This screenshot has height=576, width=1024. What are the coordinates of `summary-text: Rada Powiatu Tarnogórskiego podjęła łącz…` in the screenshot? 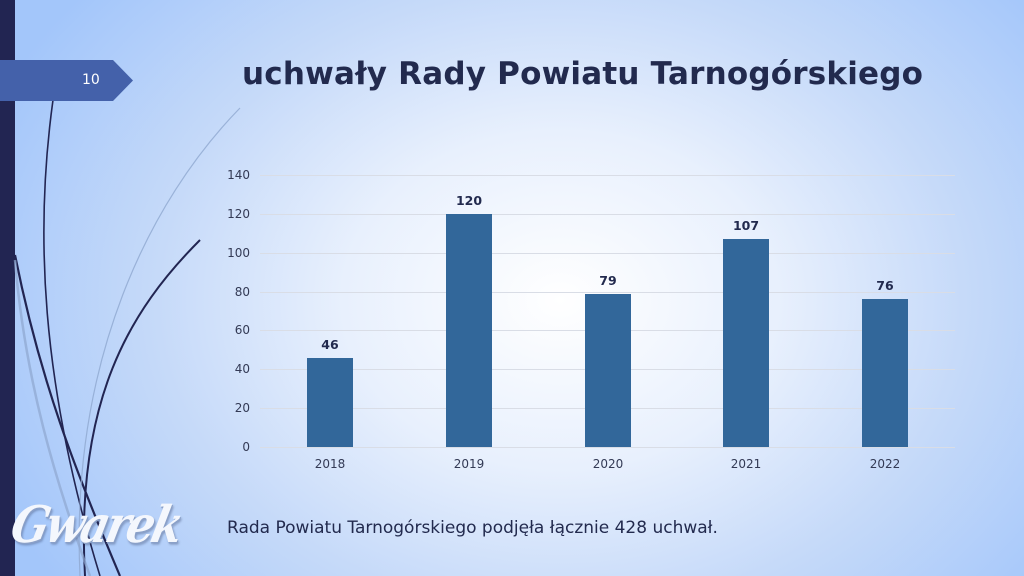 It's located at (472, 528).